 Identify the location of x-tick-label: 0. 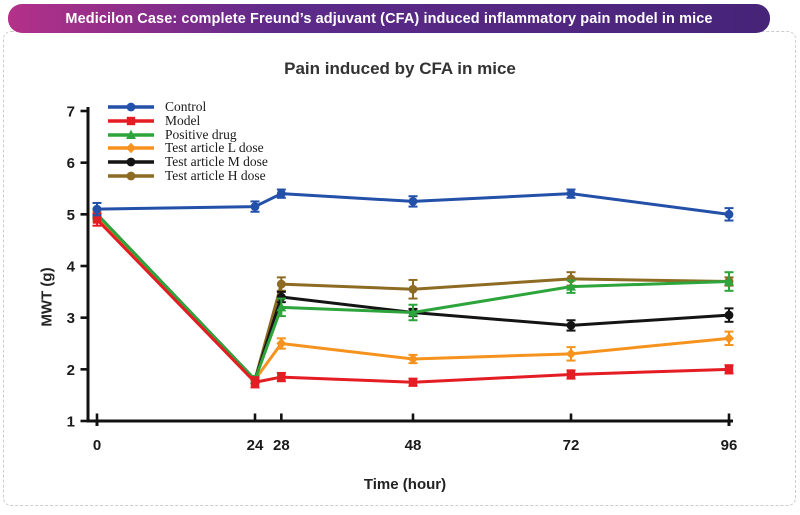
(97, 445).